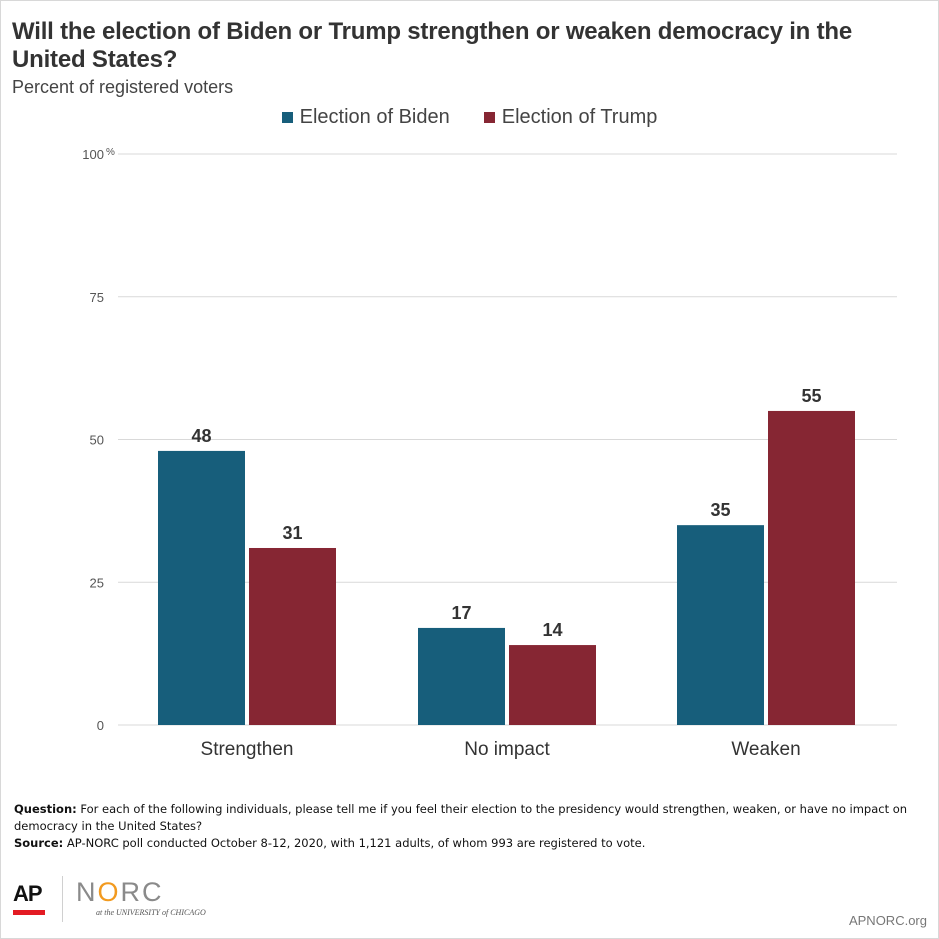 The height and width of the screenshot is (939, 939). Describe the element at coordinates (39, 843) in the screenshot. I see `source-label: Source:` at that location.